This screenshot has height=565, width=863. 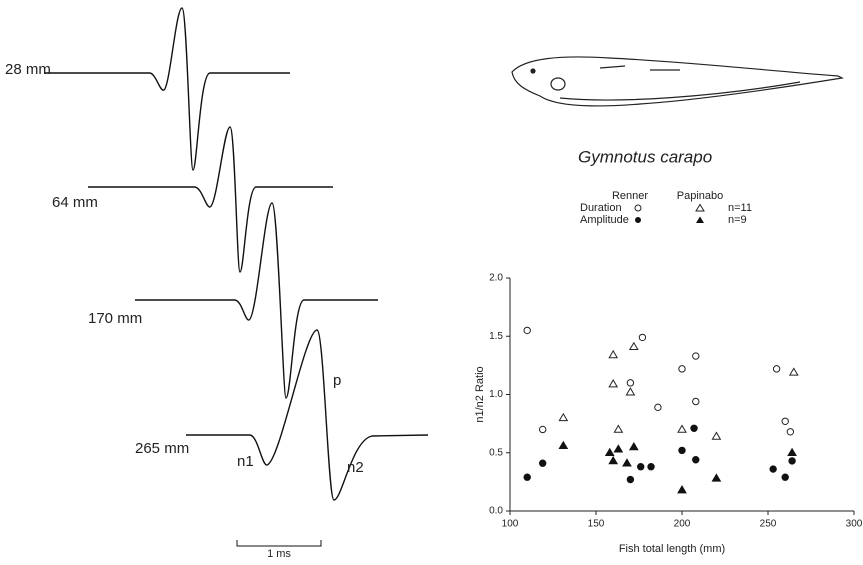 What do you see at coordinates (630, 196) in the screenshot?
I see `legend-column: Renner` at bounding box center [630, 196].